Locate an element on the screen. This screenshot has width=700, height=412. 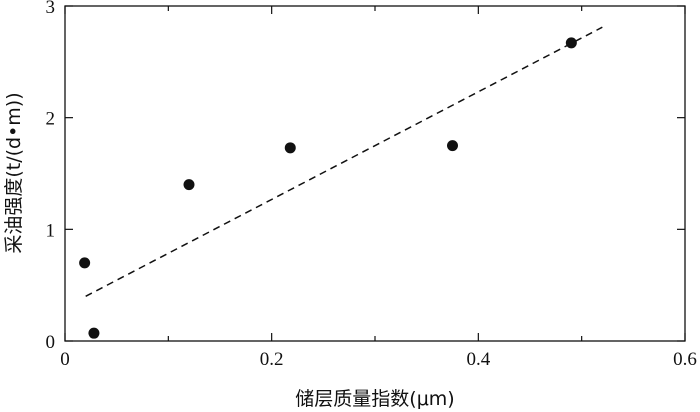
y-tick-label: 1 is located at coordinates (51, 230).